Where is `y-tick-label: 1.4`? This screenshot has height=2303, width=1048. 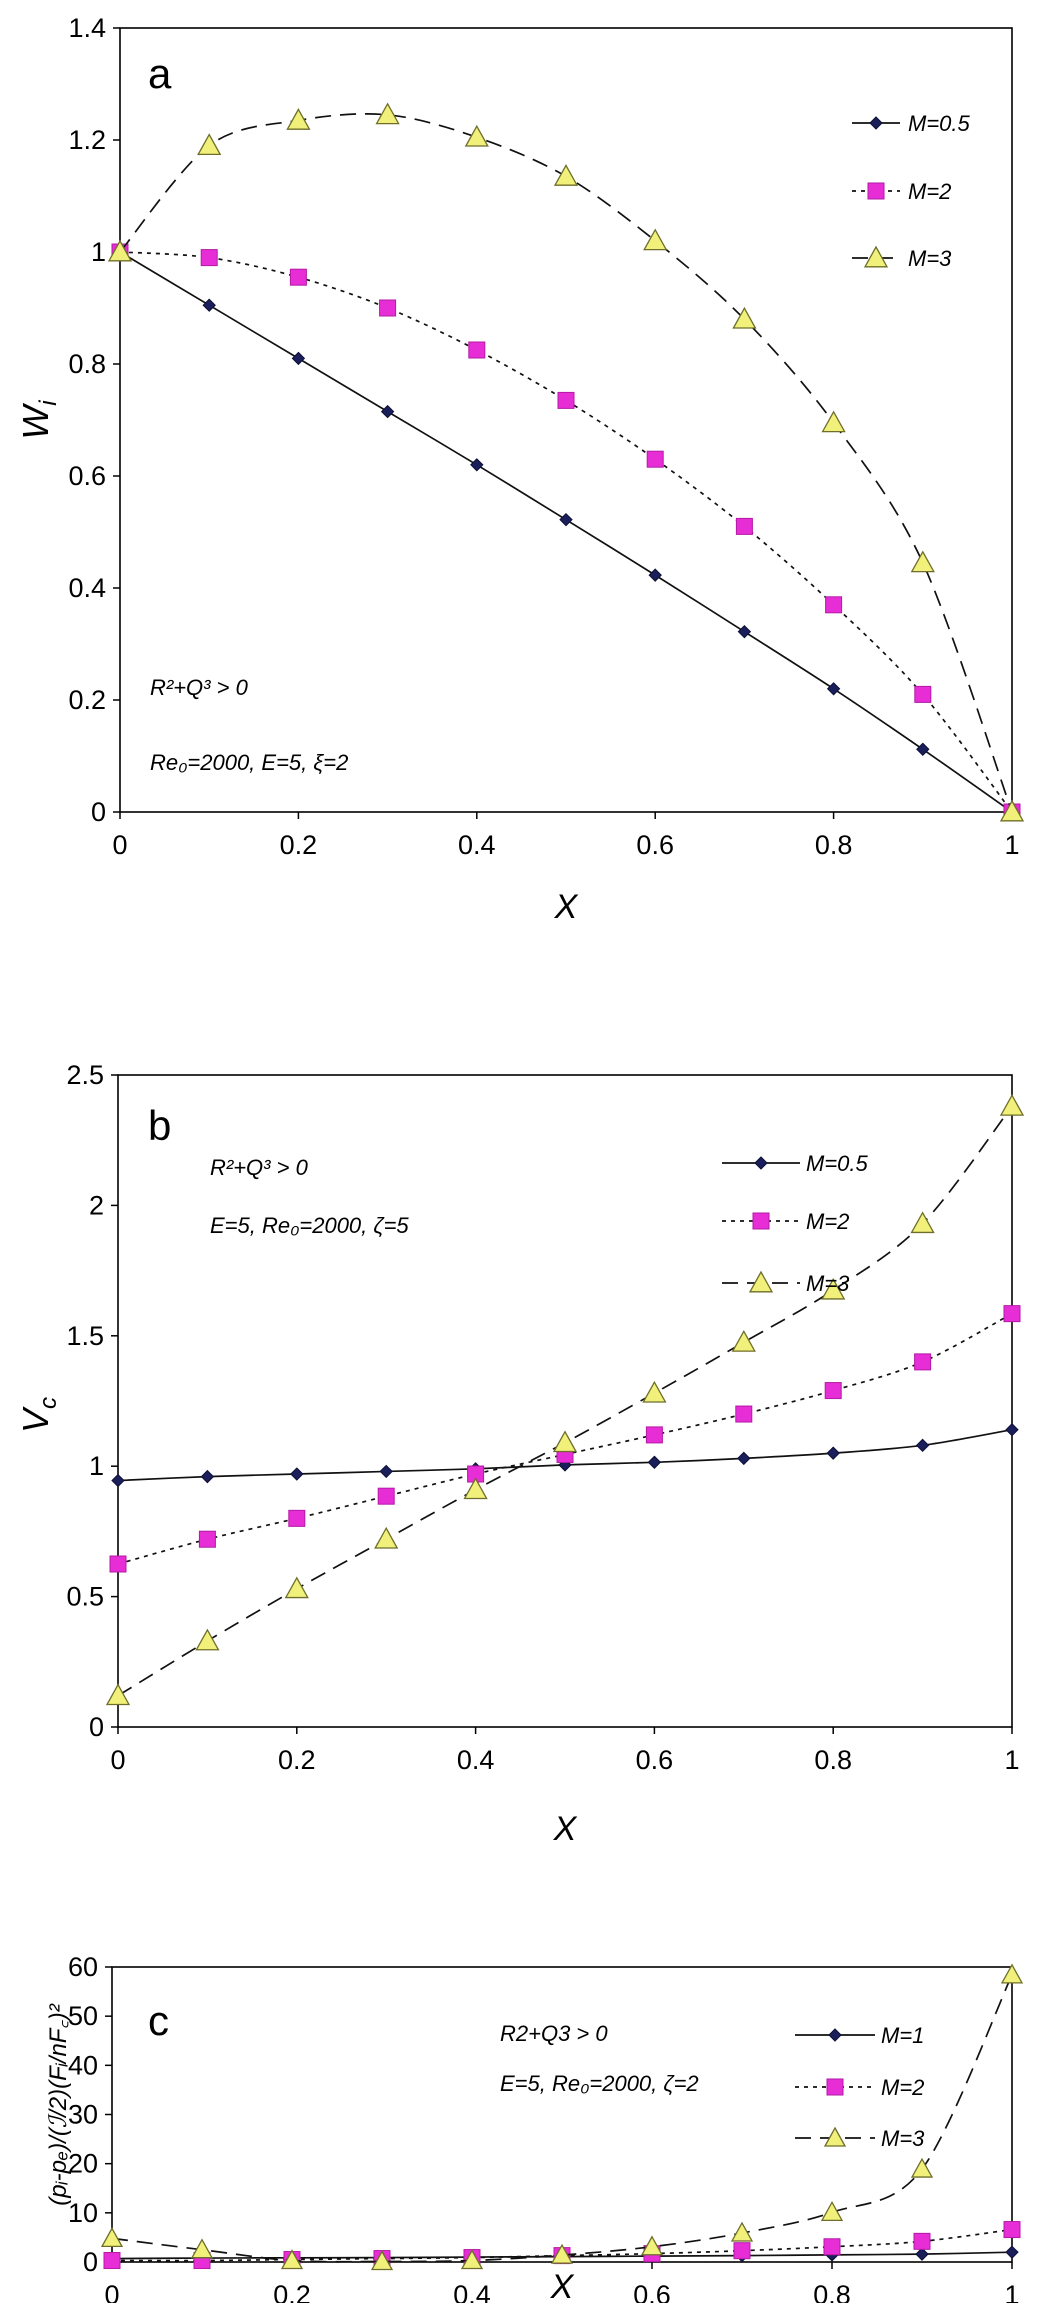
y-tick-label: 1.4 is located at coordinates (87, 28).